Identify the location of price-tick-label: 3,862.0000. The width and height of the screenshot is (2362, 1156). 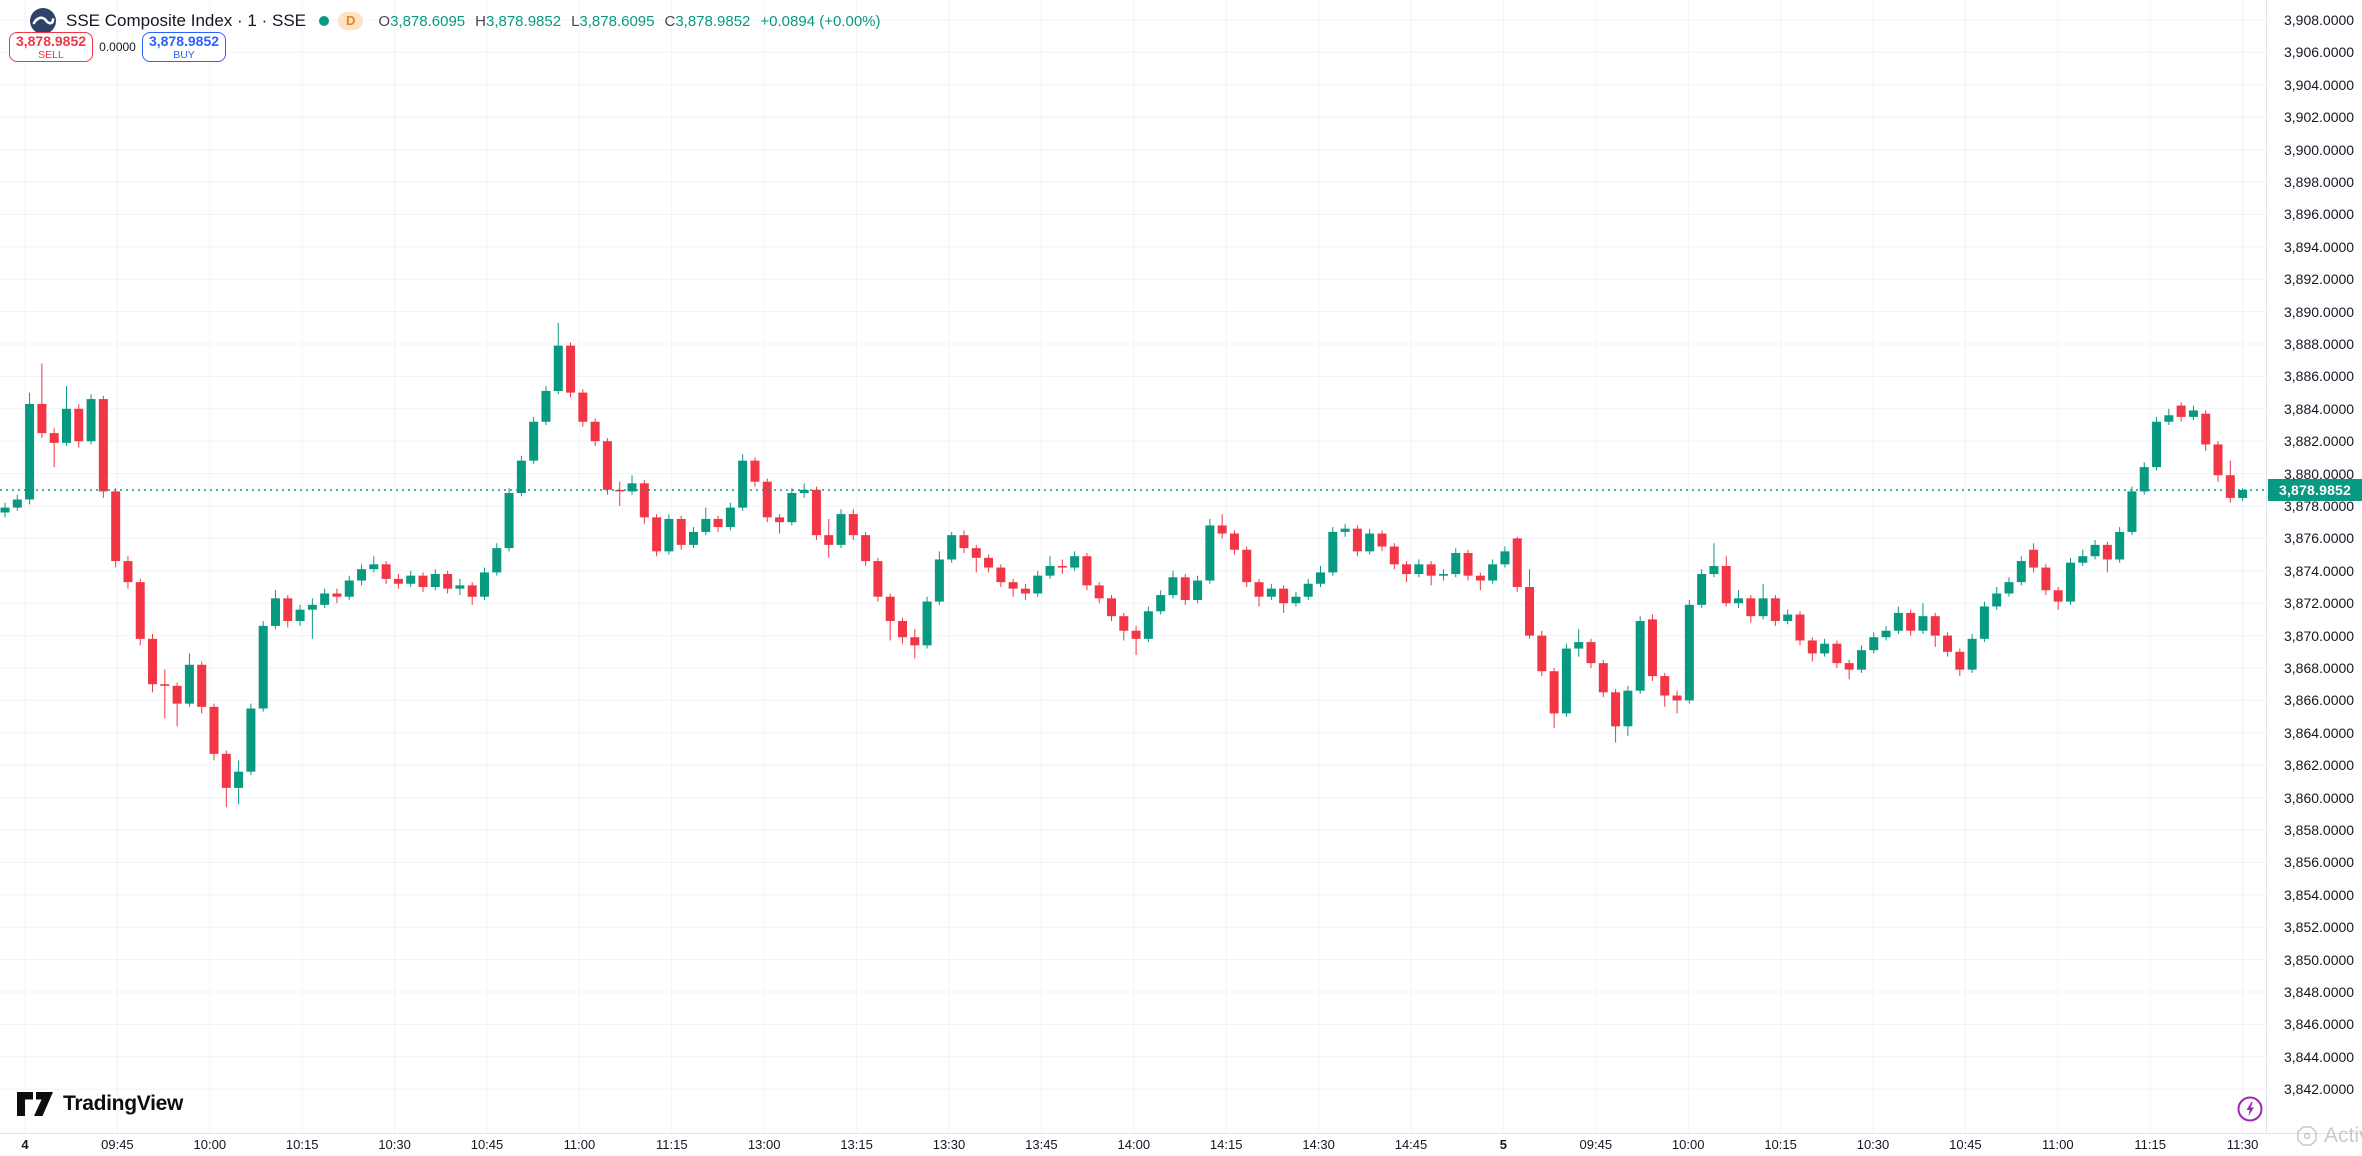
(2319, 765).